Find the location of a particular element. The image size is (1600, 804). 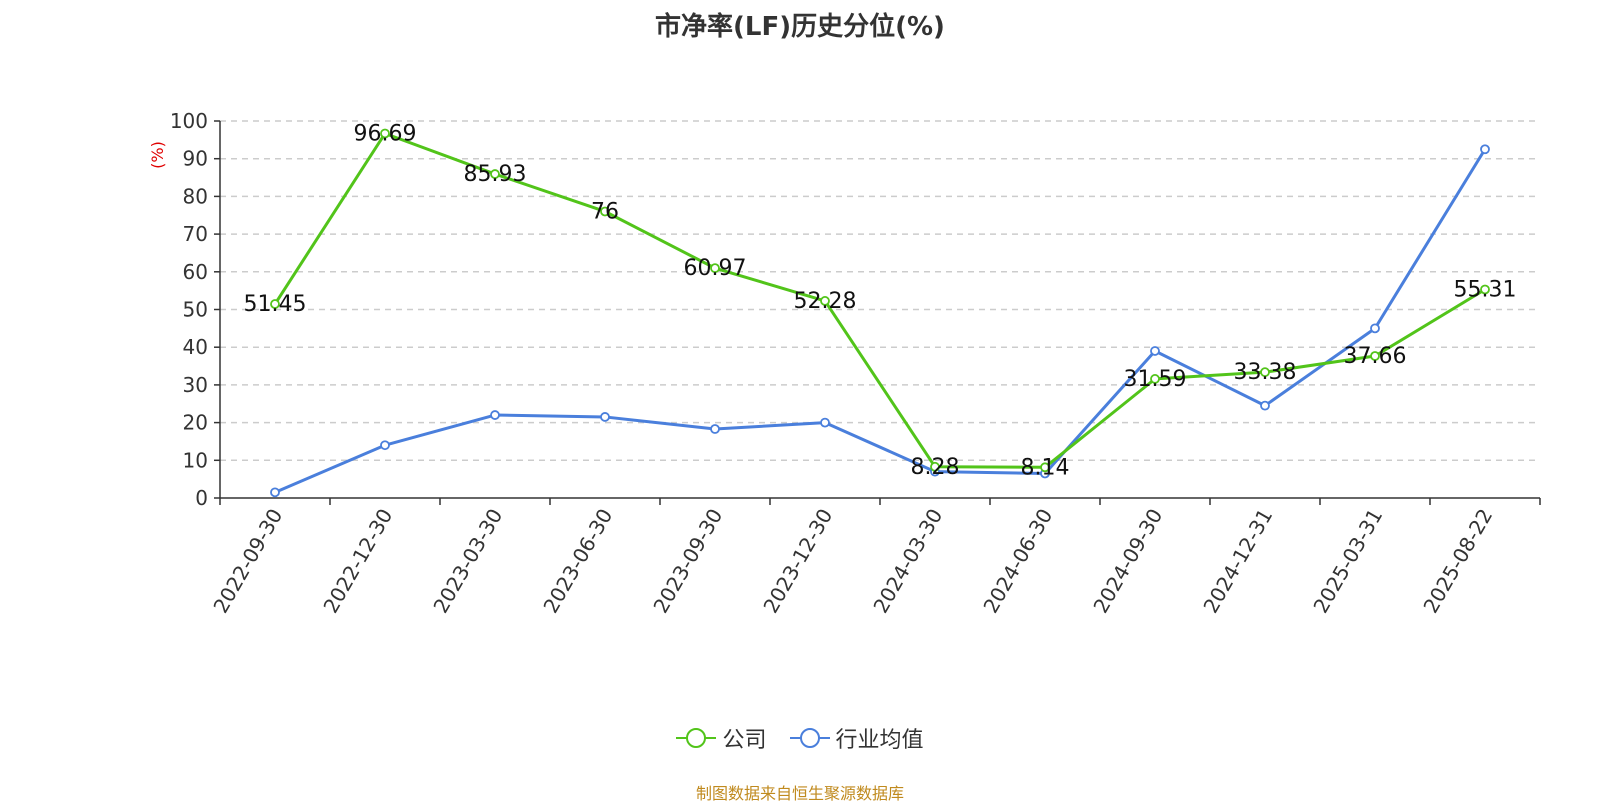

data-label: 55.31 is located at coordinates (1485, 289).